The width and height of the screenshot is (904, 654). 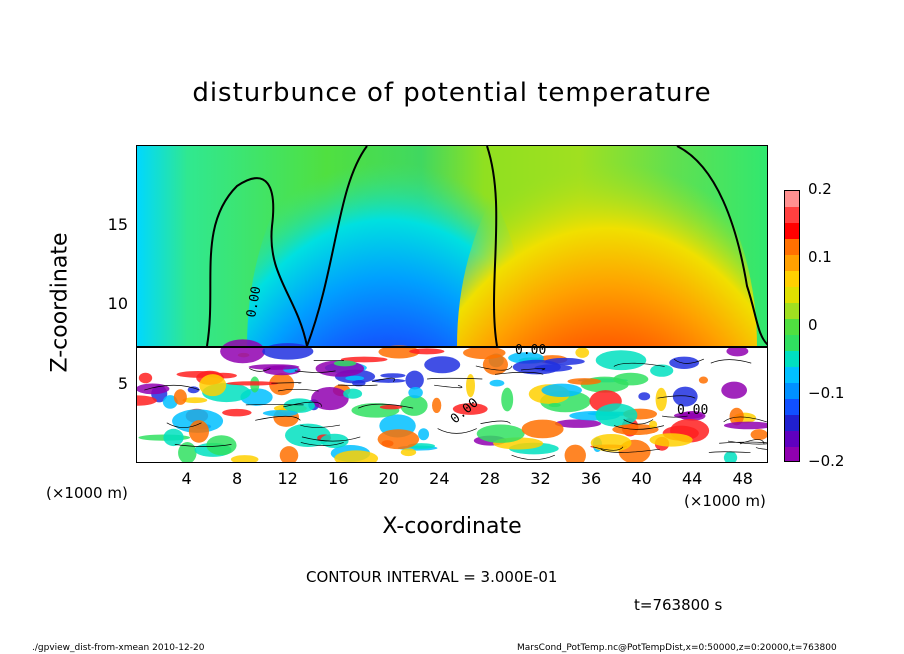 I want to click on x-tick-label: 12, so click(x=287, y=478).